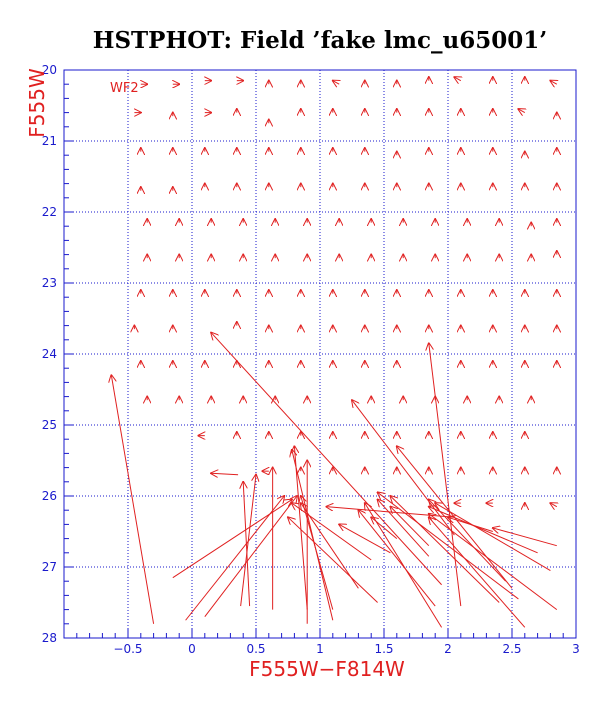 The width and height of the screenshot is (612, 709). Describe the element at coordinates (124, 88) in the screenshot. I see `panel-label: WF2` at that location.